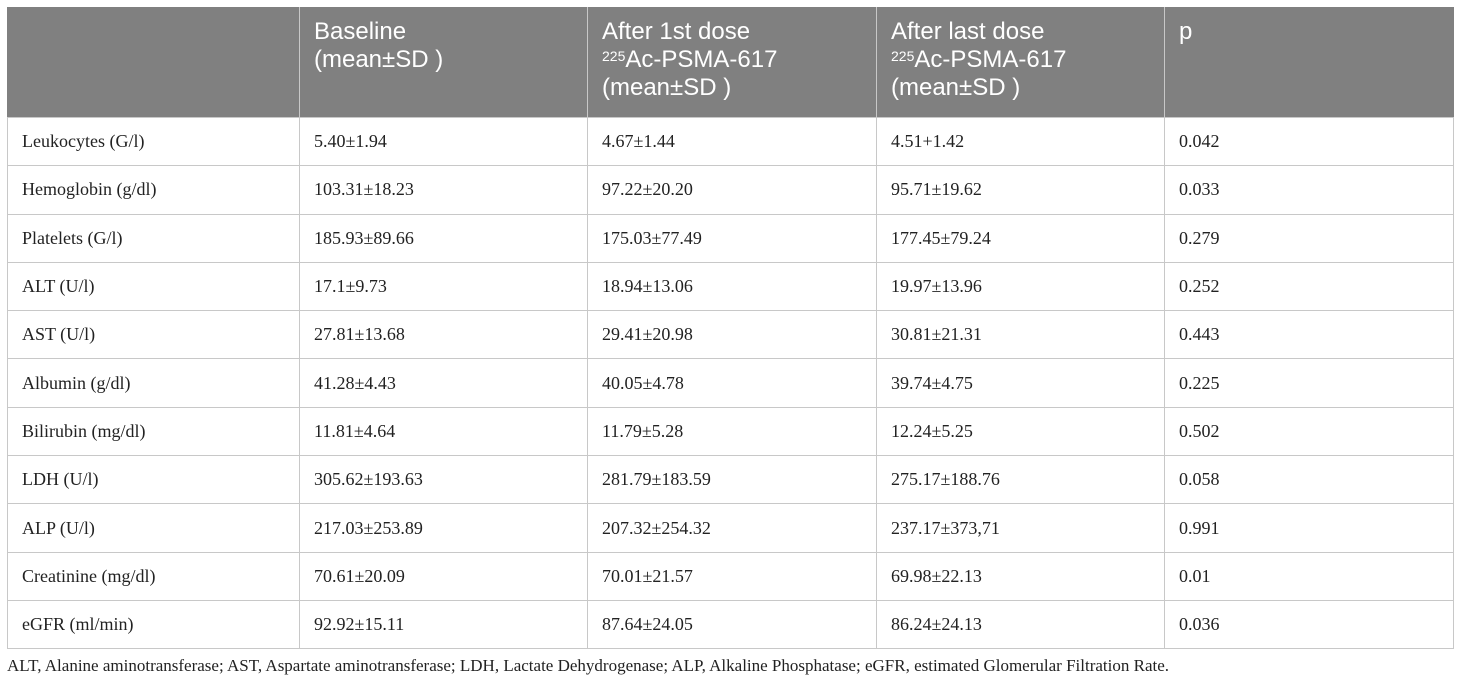  Describe the element at coordinates (1309, 141) in the screenshot. I see `p-value: 0.042` at that location.